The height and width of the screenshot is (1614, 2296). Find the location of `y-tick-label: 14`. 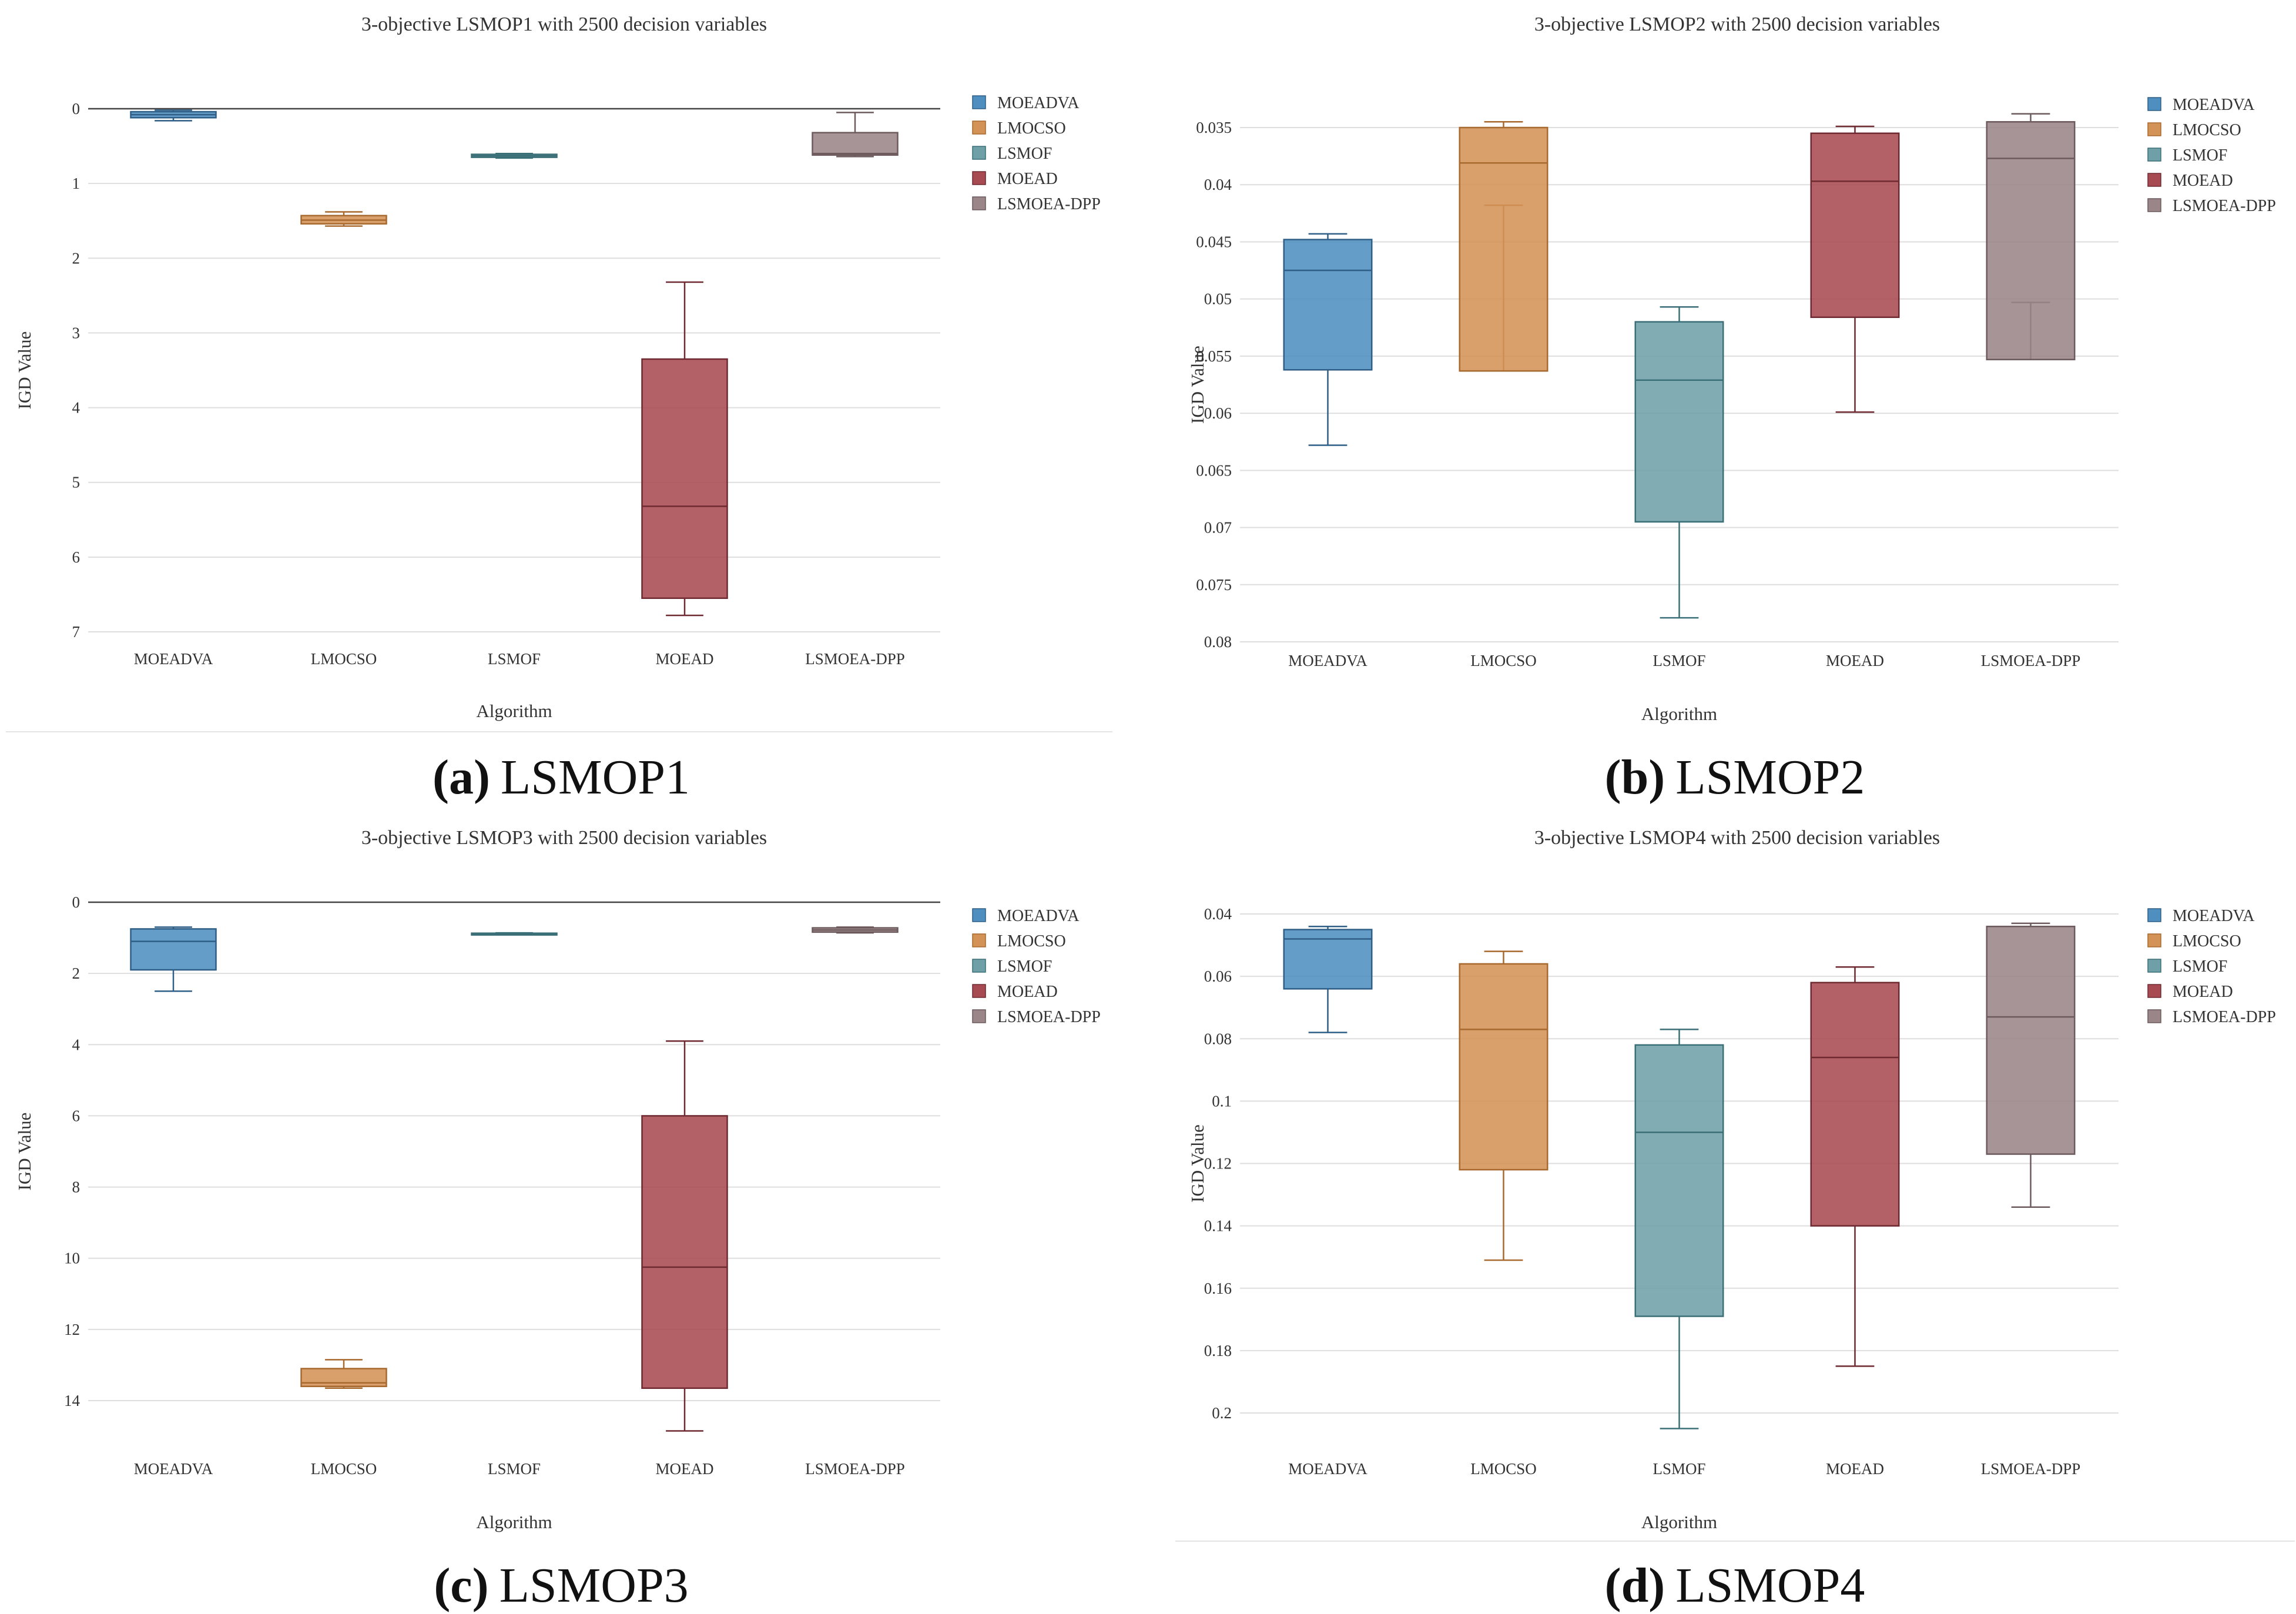

y-tick-label: 14 is located at coordinates (72, 1400).